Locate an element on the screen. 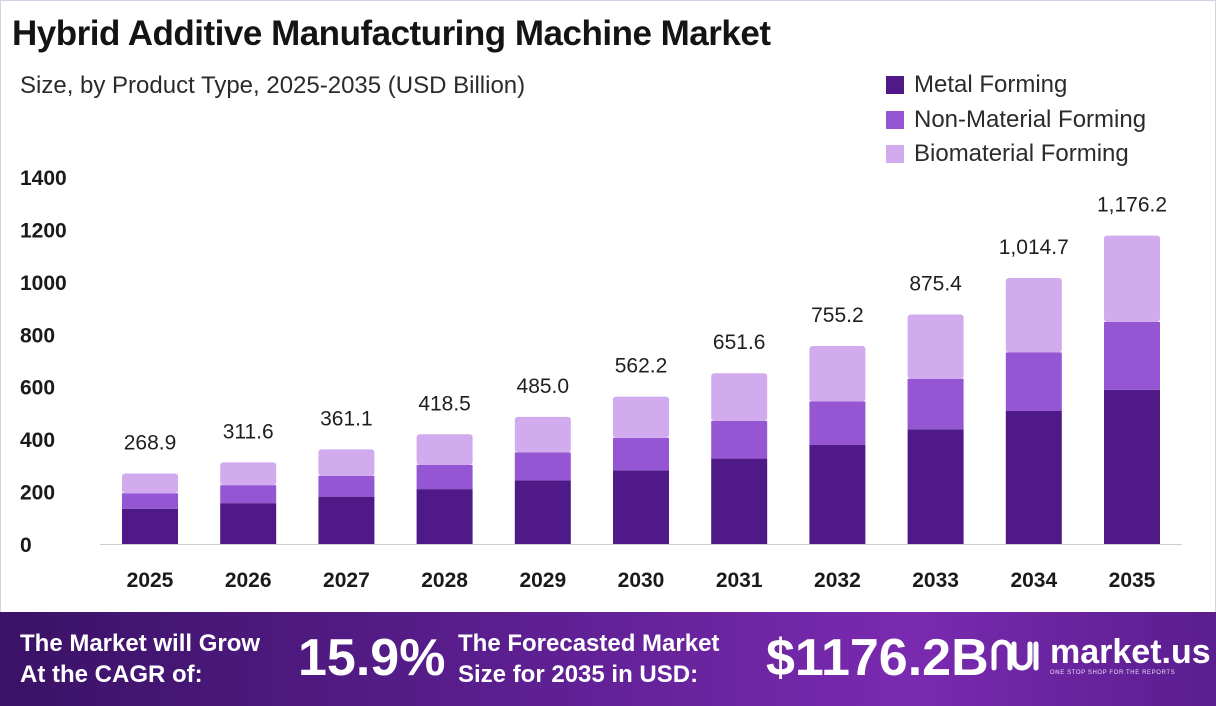 This screenshot has height=706, width=1216. y-tick-label-1200: 1200 is located at coordinates (43, 230).